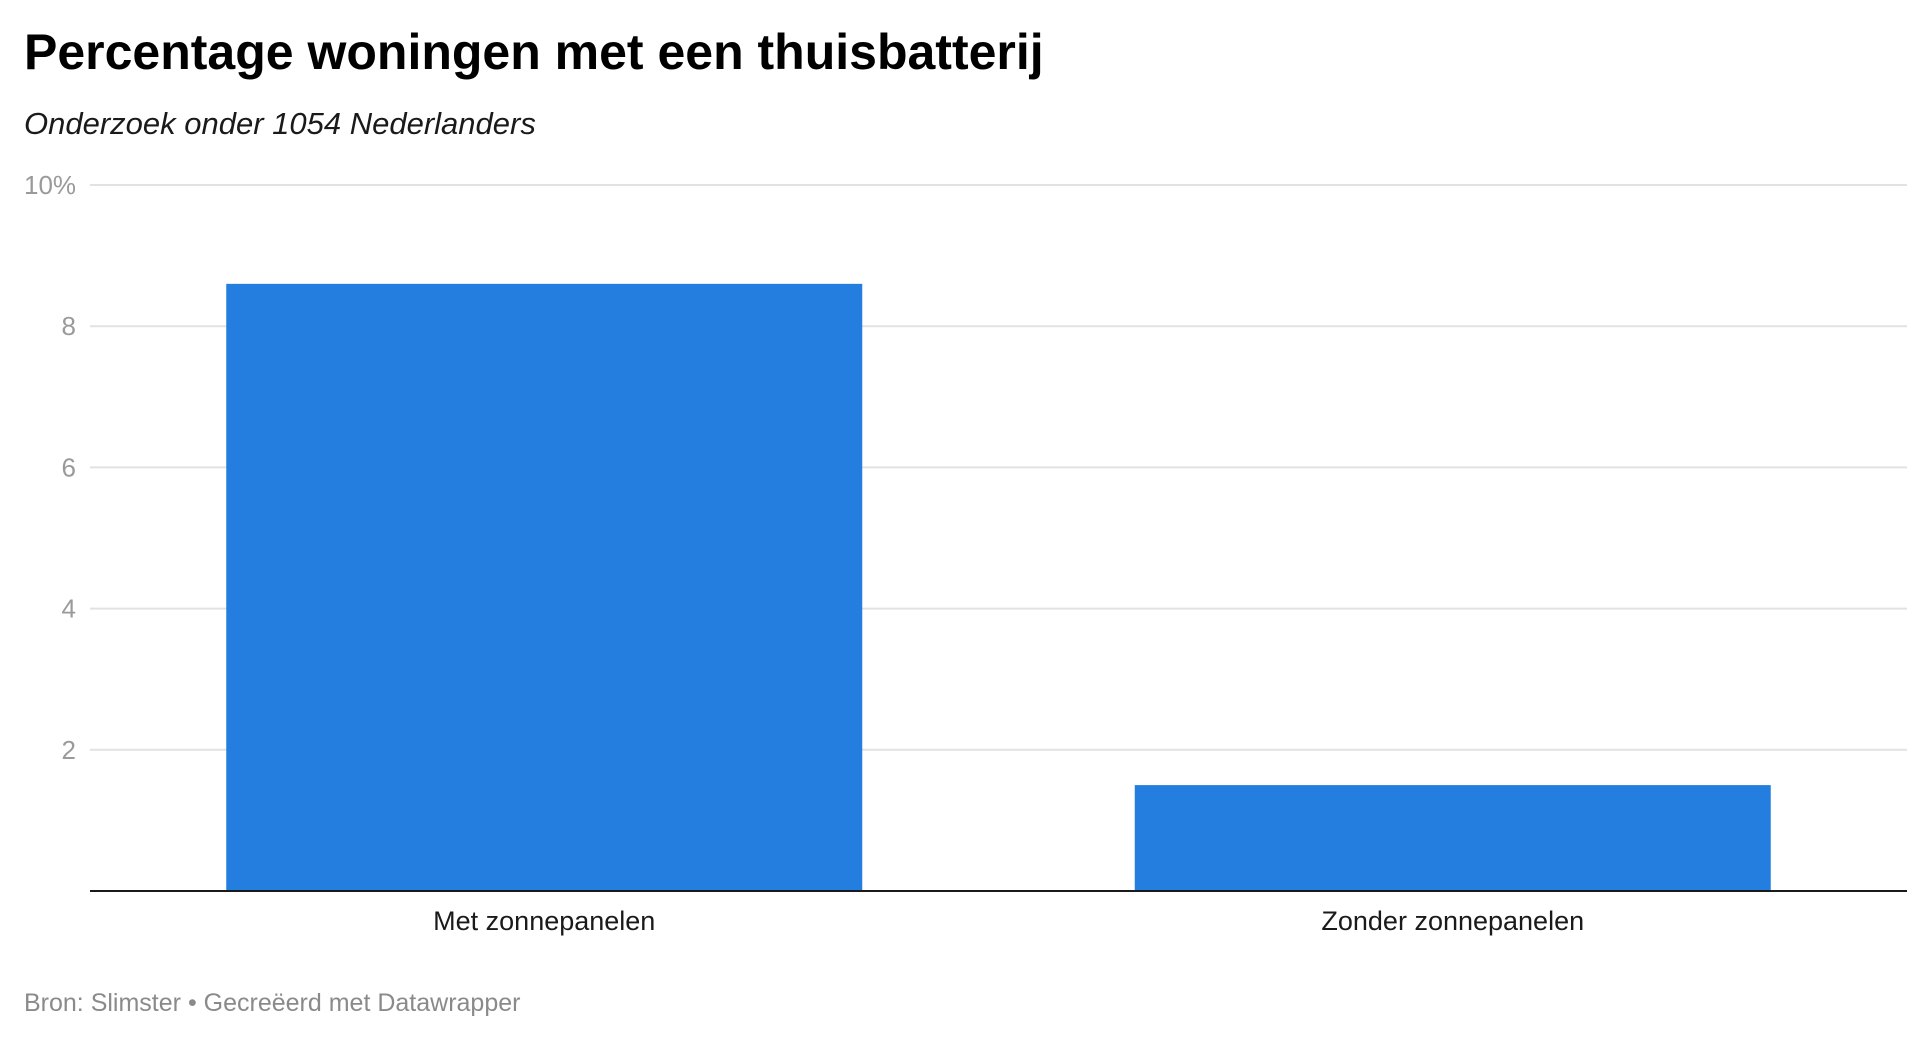 The width and height of the screenshot is (1920, 1039). I want to click on x-category-label: Zonder zonnepanelen, so click(1452, 921).